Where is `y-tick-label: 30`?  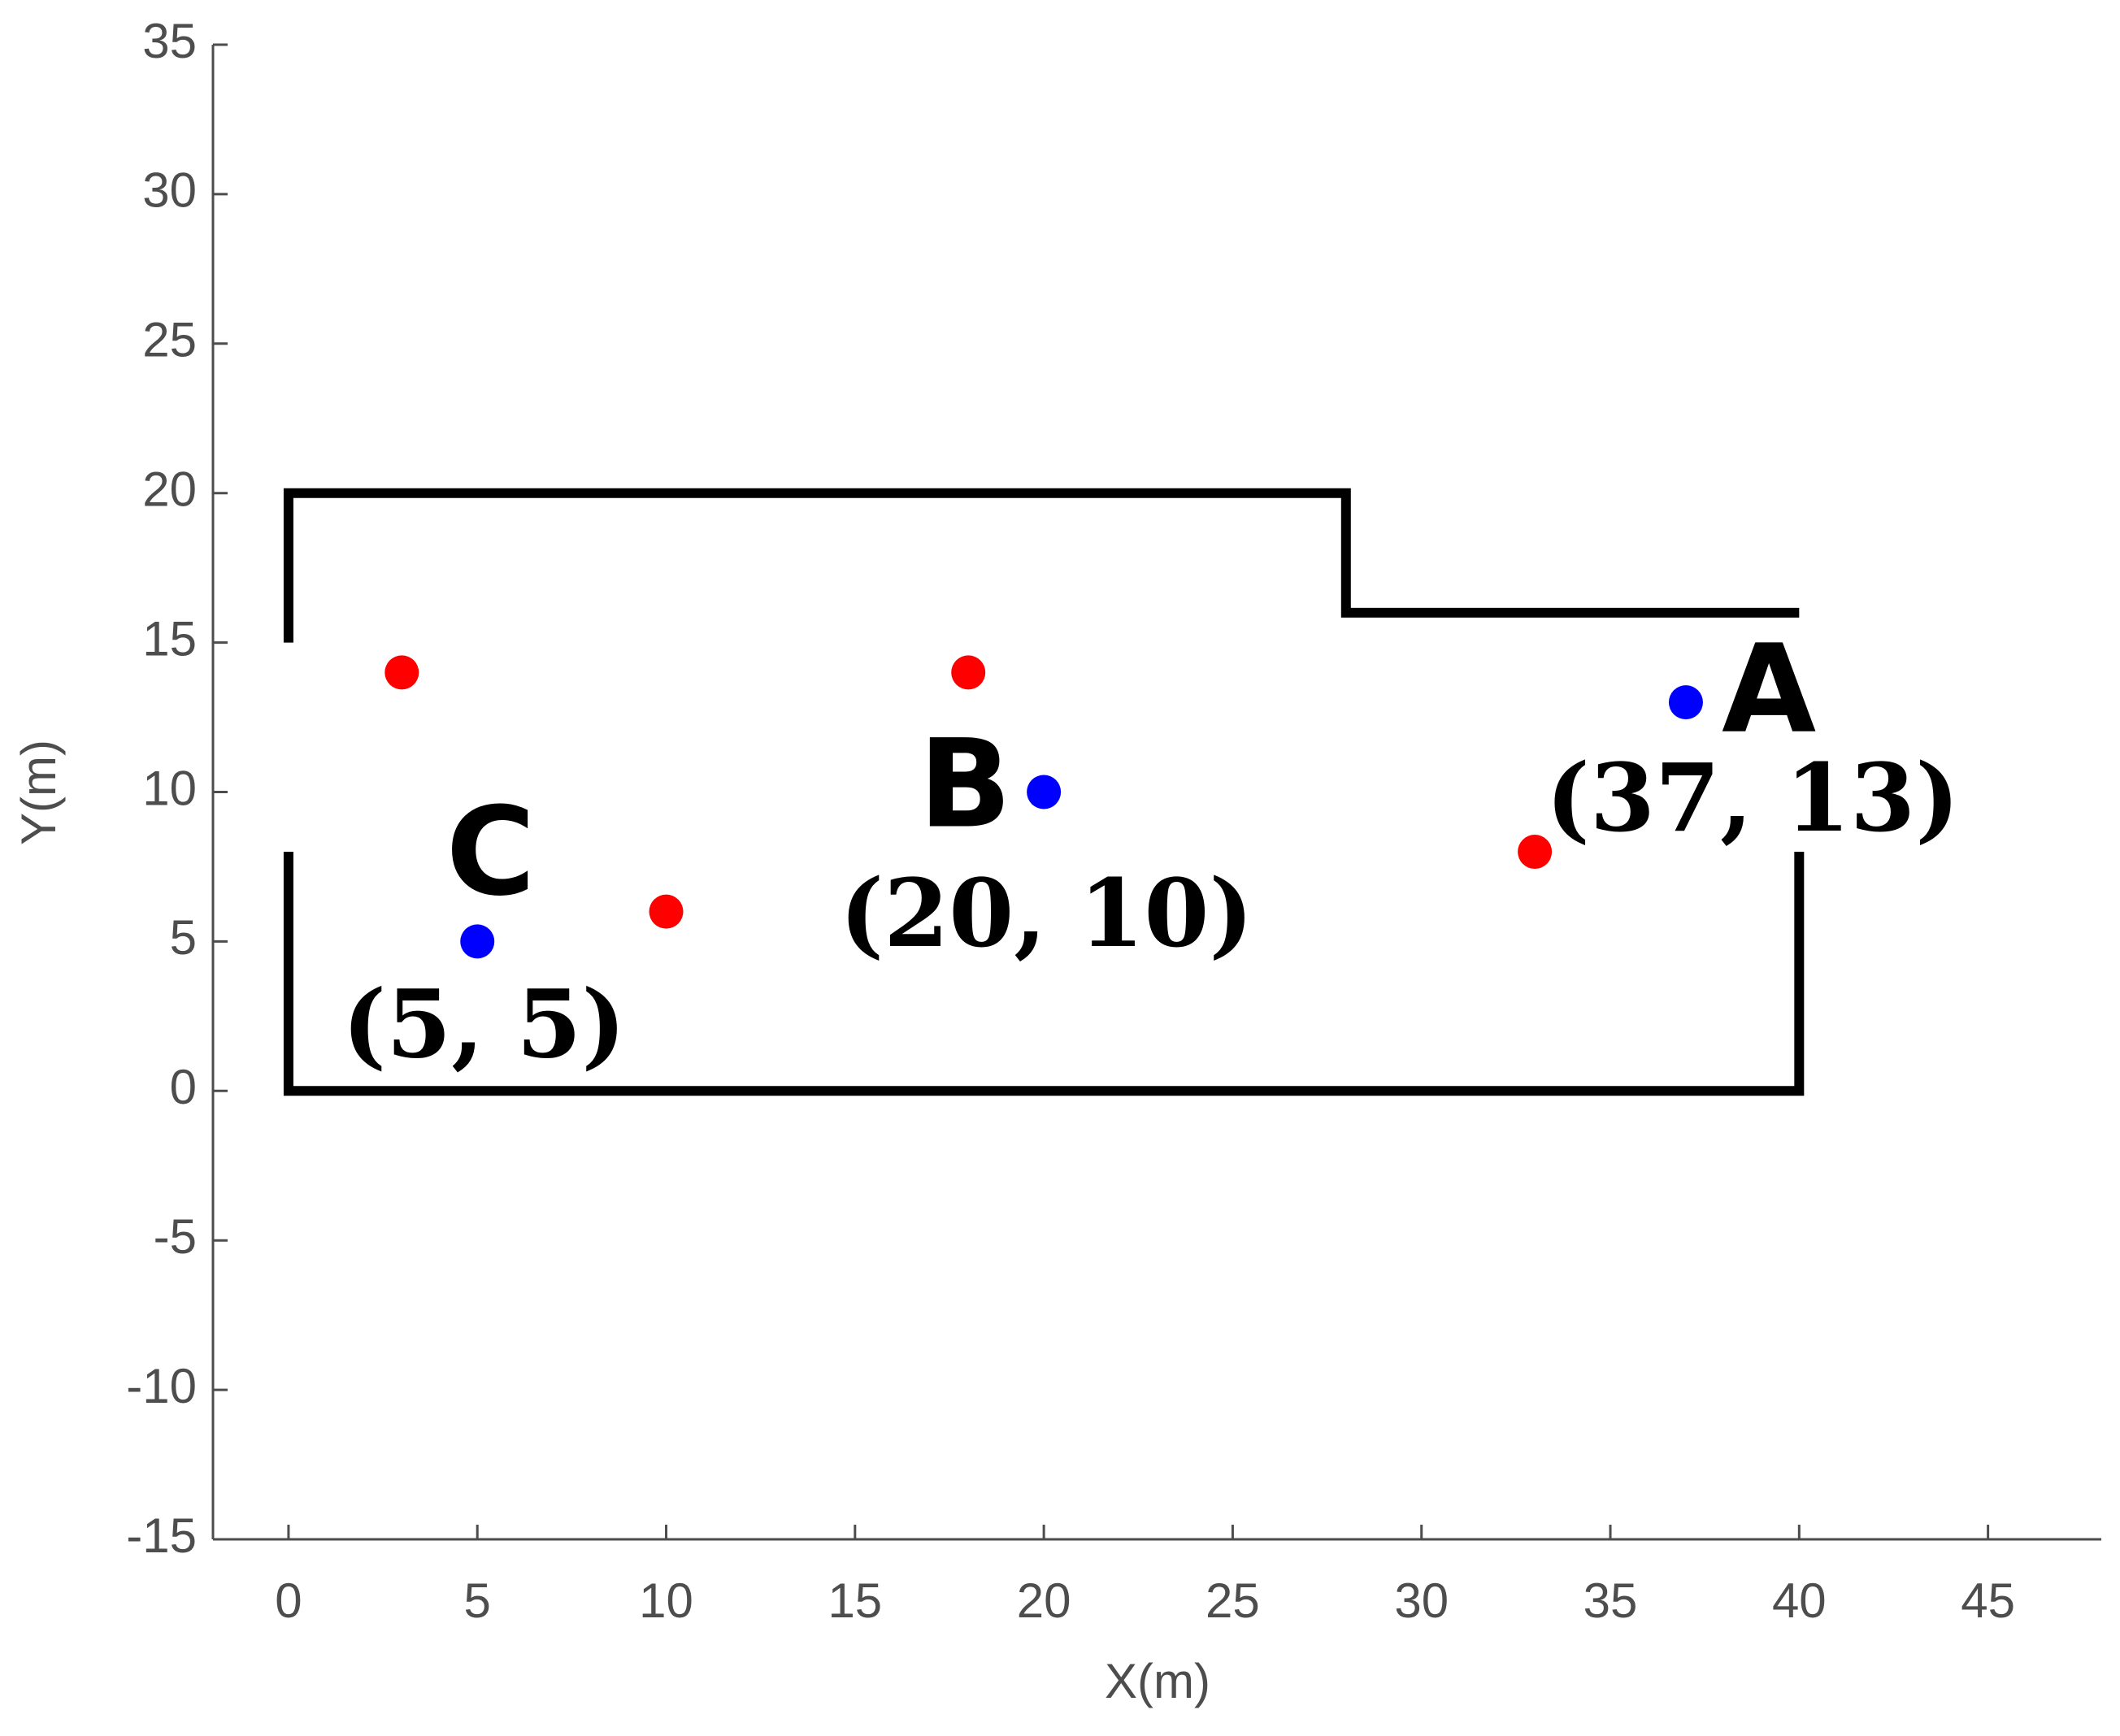 y-tick-label: 30 is located at coordinates (169, 190).